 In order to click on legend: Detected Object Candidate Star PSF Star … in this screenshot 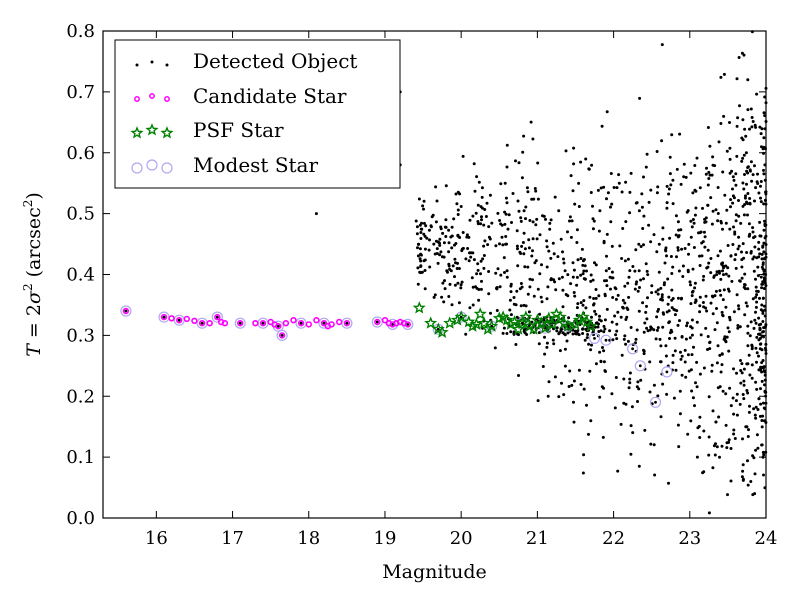, I will do `click(257, 114)`.